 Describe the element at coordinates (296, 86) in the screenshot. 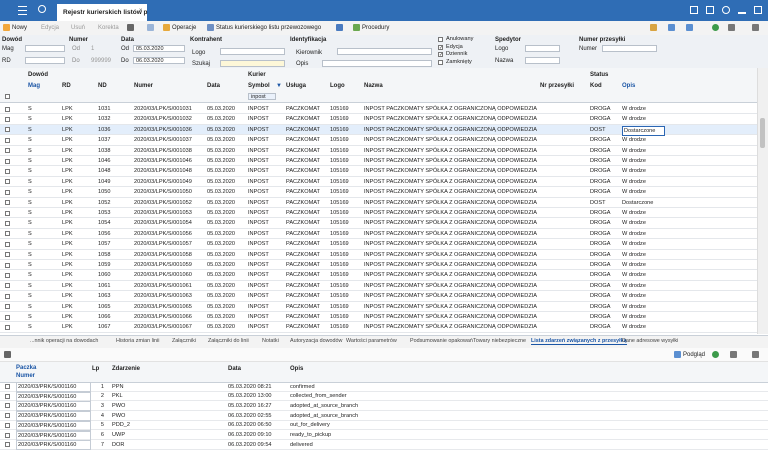

I see `column-header: Usługa` at that location.